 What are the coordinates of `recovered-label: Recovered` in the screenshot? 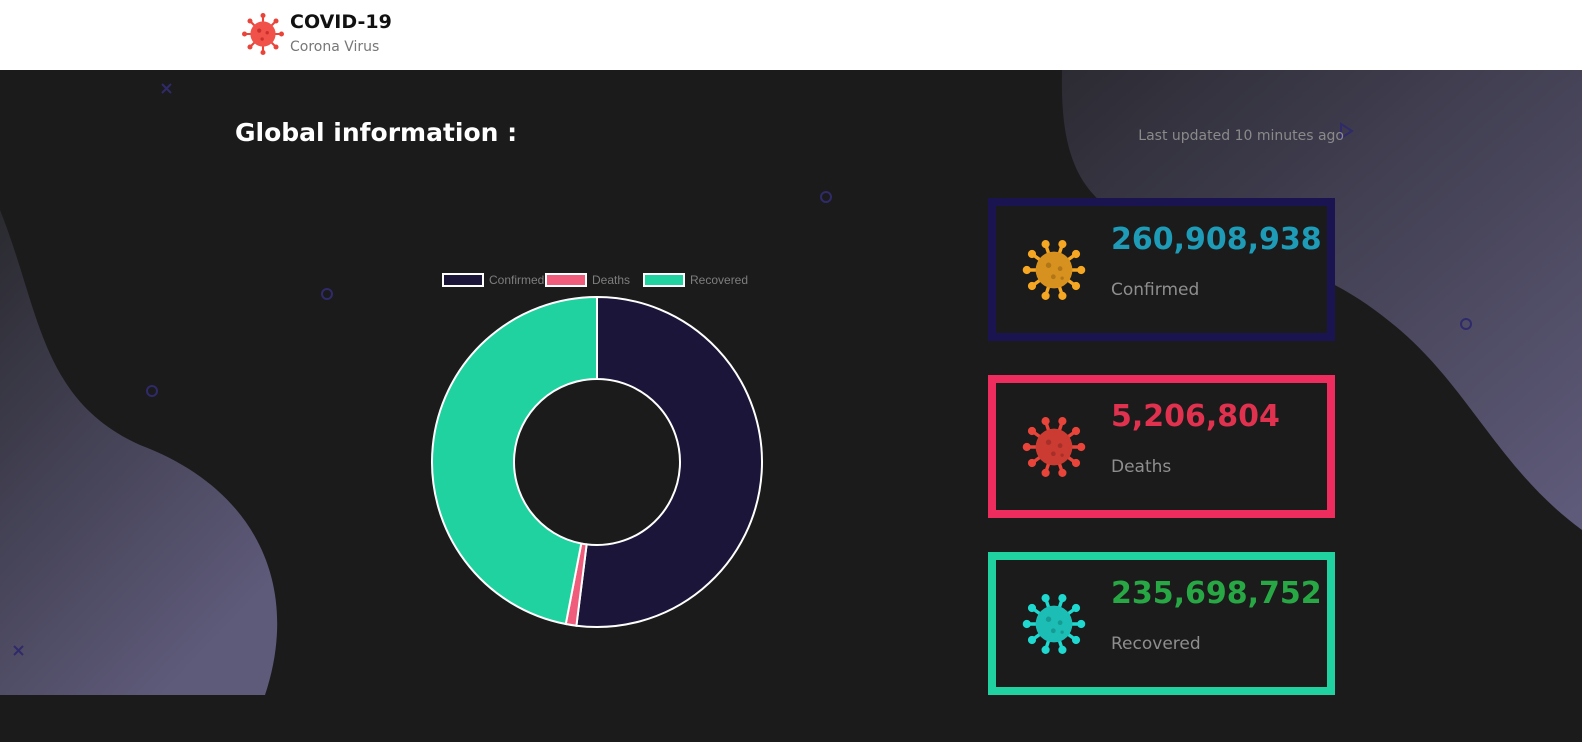 It's located at (1156, 644).